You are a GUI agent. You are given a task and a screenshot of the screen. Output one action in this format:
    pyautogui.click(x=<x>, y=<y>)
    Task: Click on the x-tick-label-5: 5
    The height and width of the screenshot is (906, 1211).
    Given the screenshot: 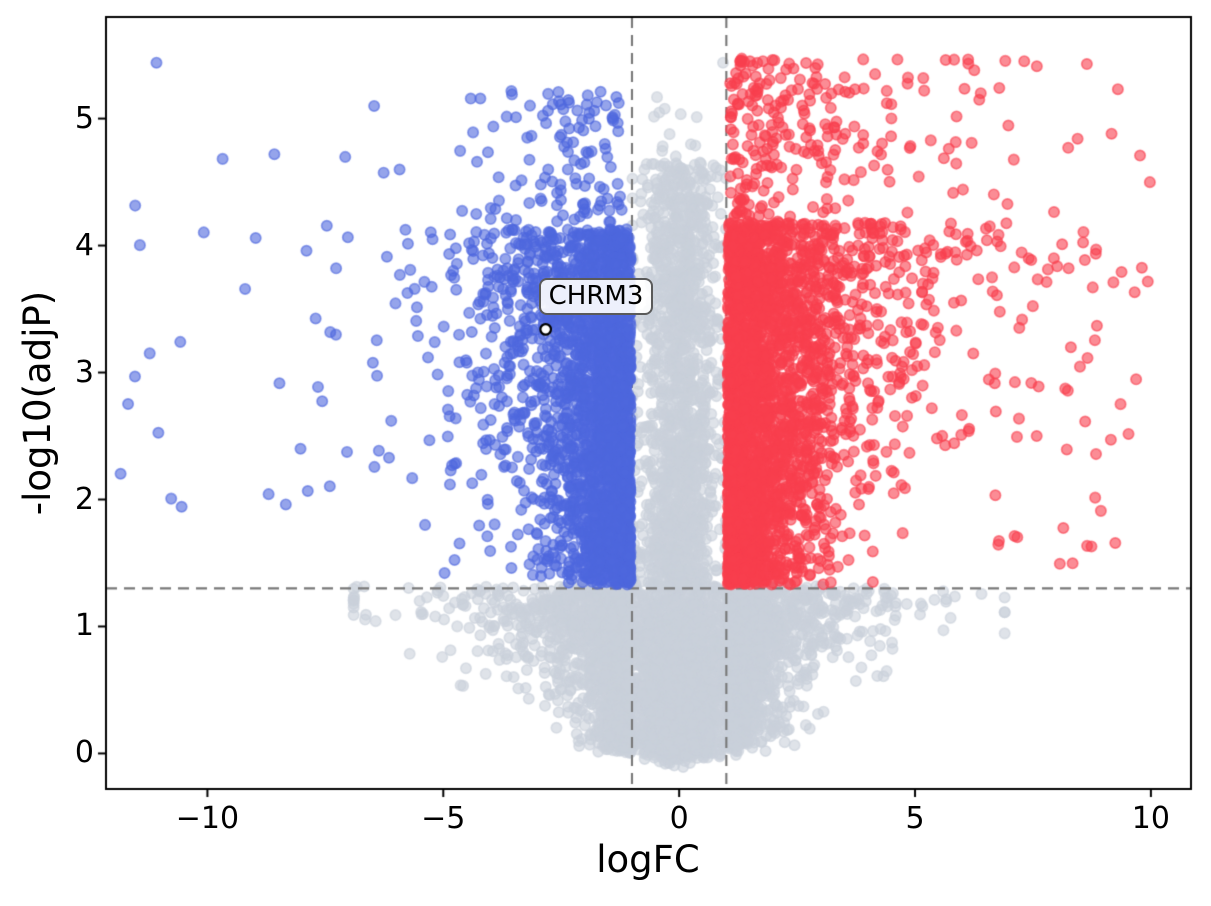 What is the action you would take?
    pyautogui.click(x=915, y=818)
    